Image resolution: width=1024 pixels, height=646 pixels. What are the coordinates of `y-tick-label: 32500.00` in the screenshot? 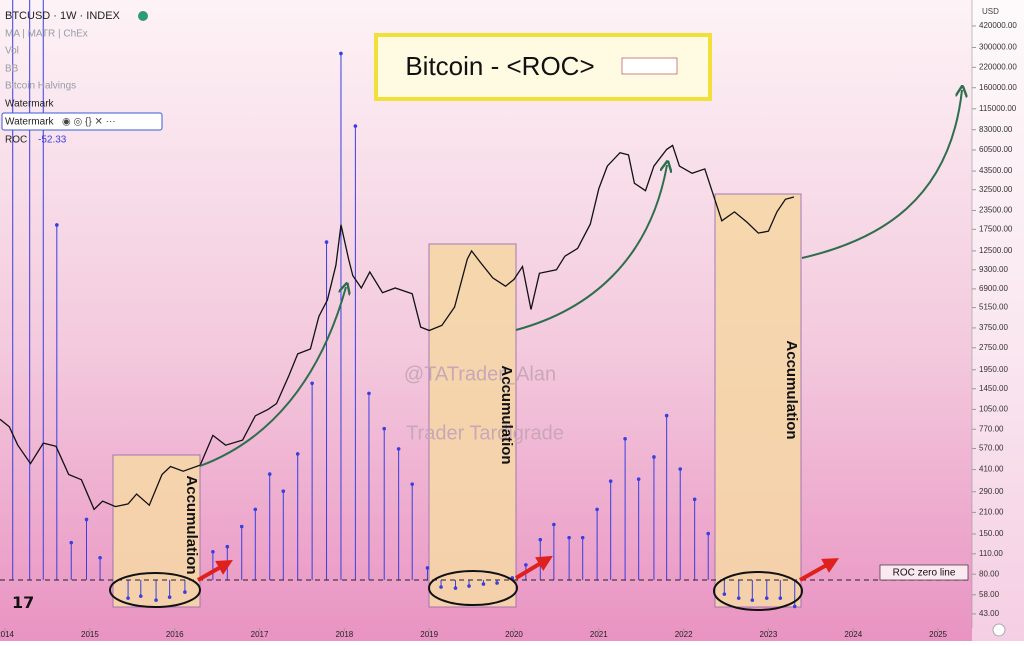 It's located at (996, 189).